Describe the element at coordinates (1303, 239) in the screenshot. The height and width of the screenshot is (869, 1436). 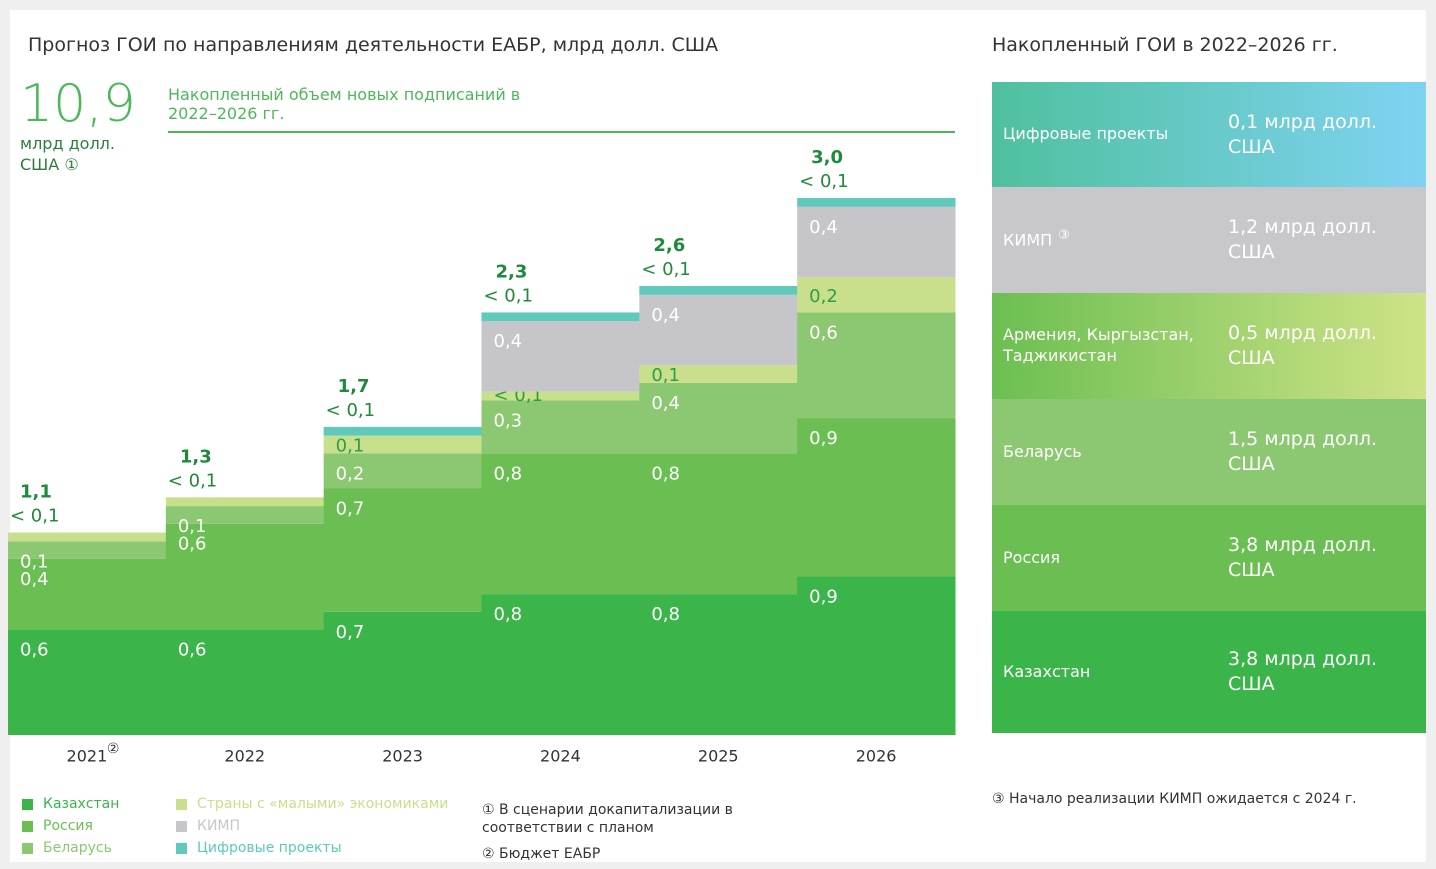
I see `row-value: 1,2 млрд долл. США` at that location.